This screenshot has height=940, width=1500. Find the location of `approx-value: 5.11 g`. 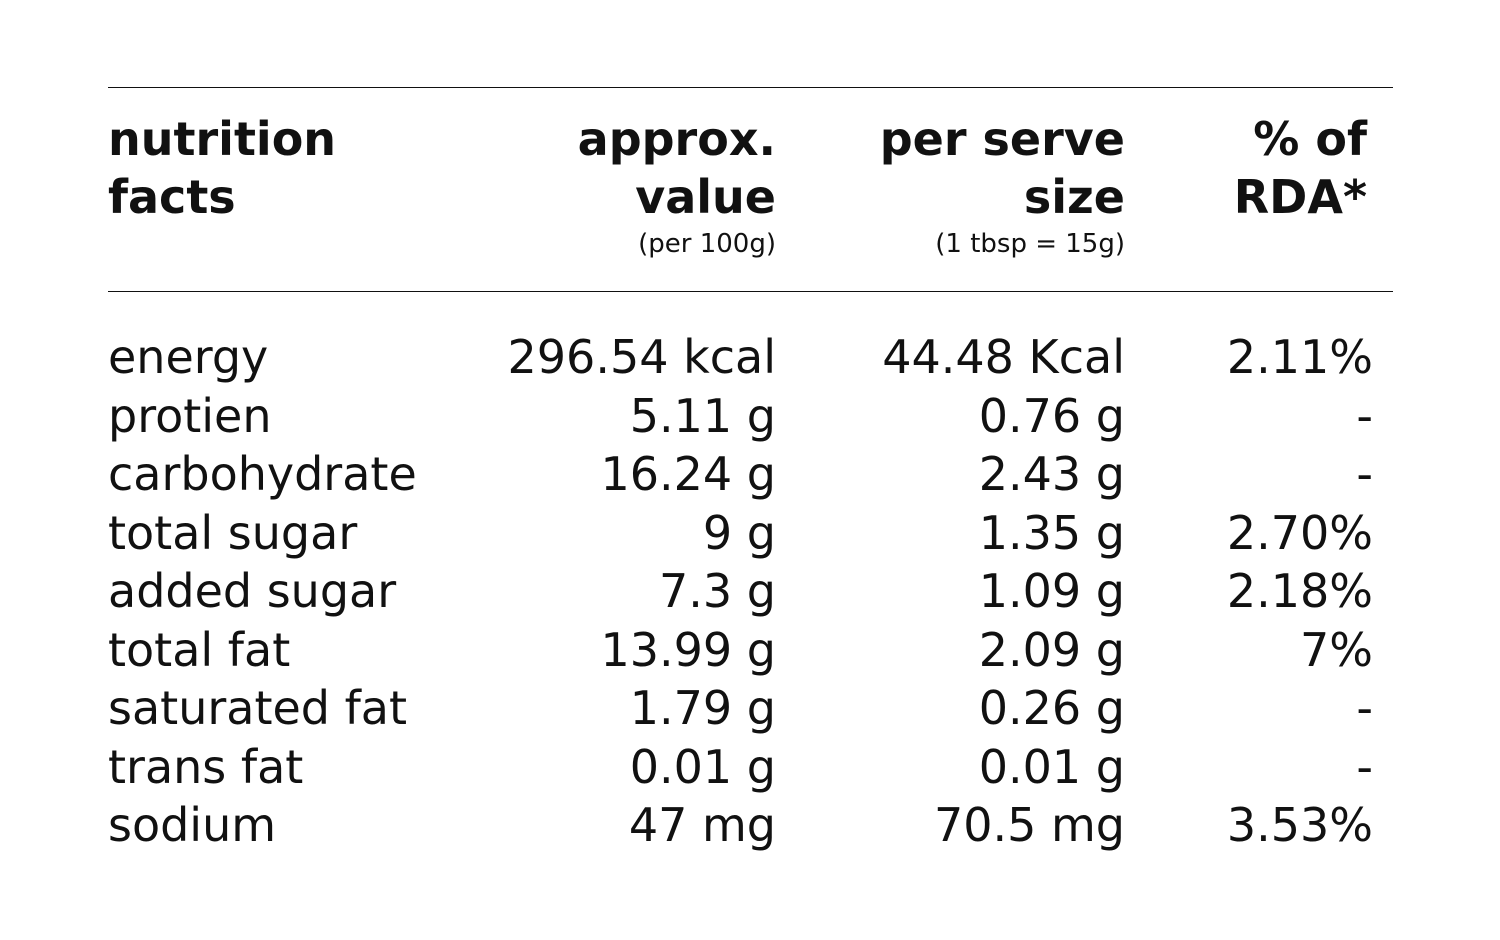

approx-value: 5.11 g is located at coordinates (702, 415).